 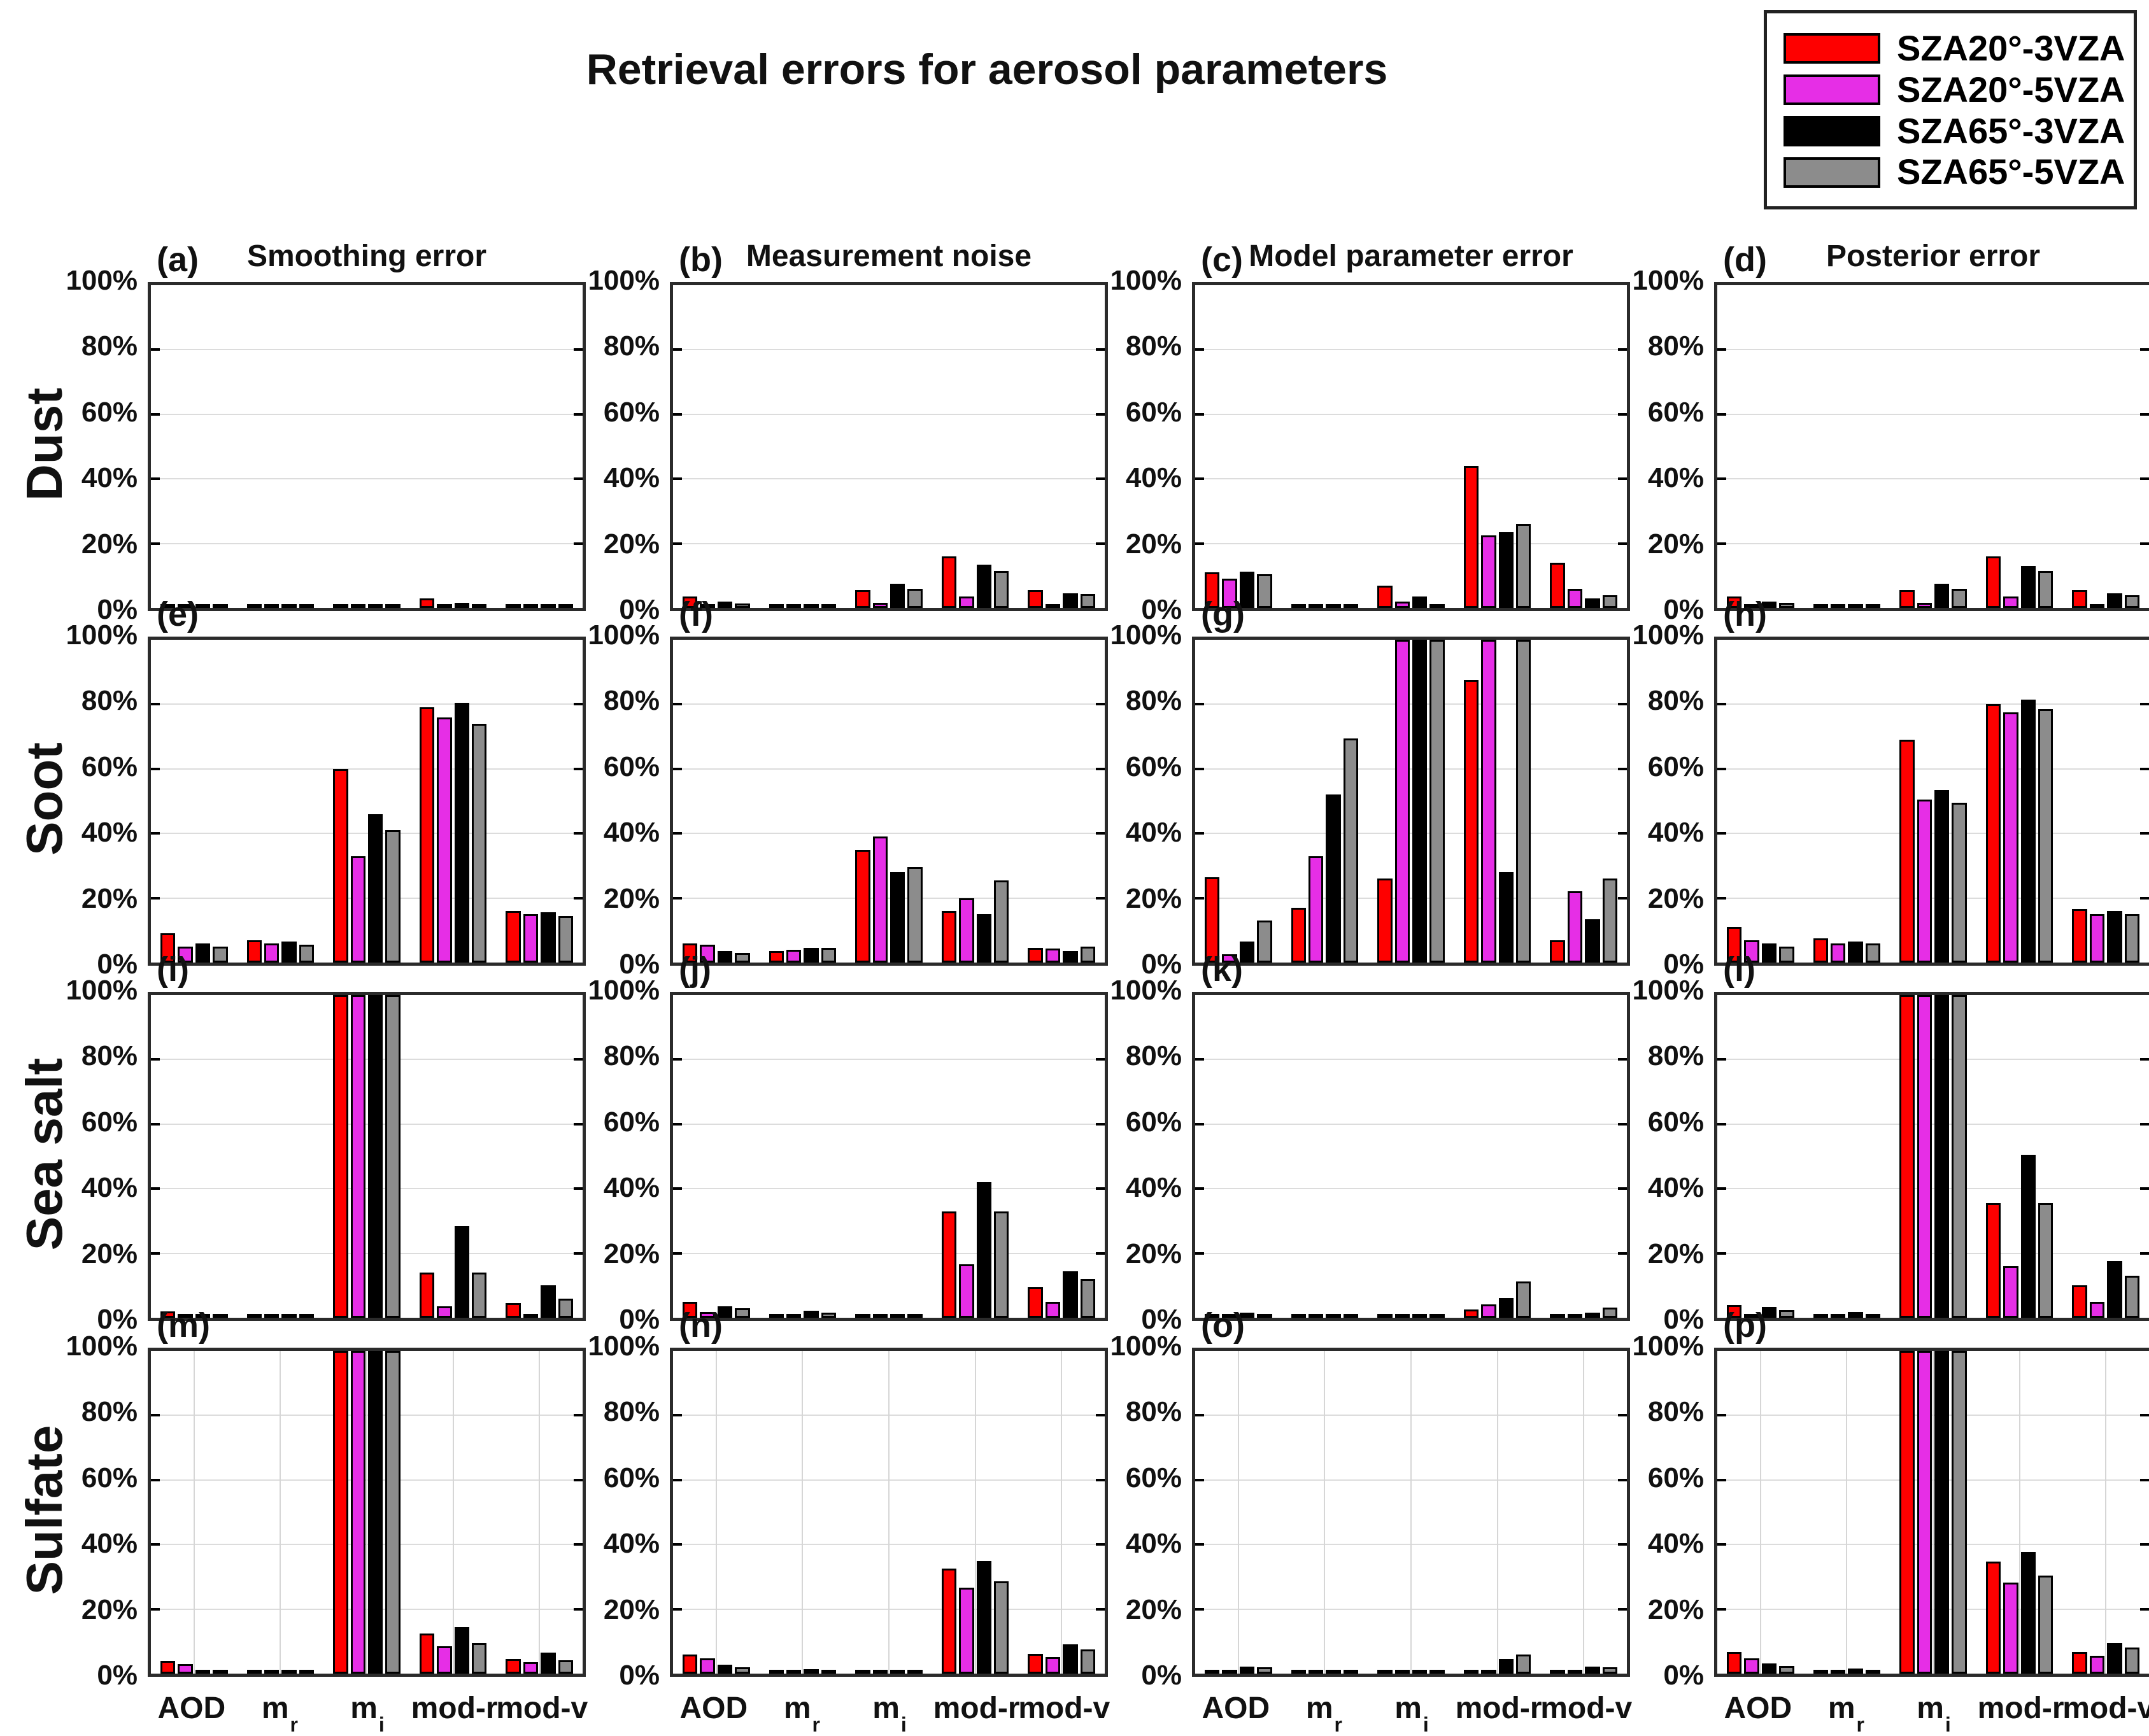 I want to click on bar-aod-sza20-5vza, so click(x=1229, y=1316).